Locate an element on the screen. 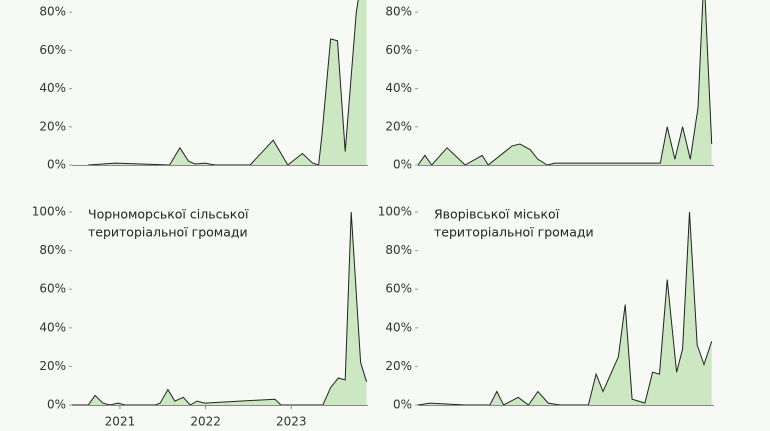 This screenshot has width=770, height=431. x-tick-label: 2022 is located at coordinates (205, 422).